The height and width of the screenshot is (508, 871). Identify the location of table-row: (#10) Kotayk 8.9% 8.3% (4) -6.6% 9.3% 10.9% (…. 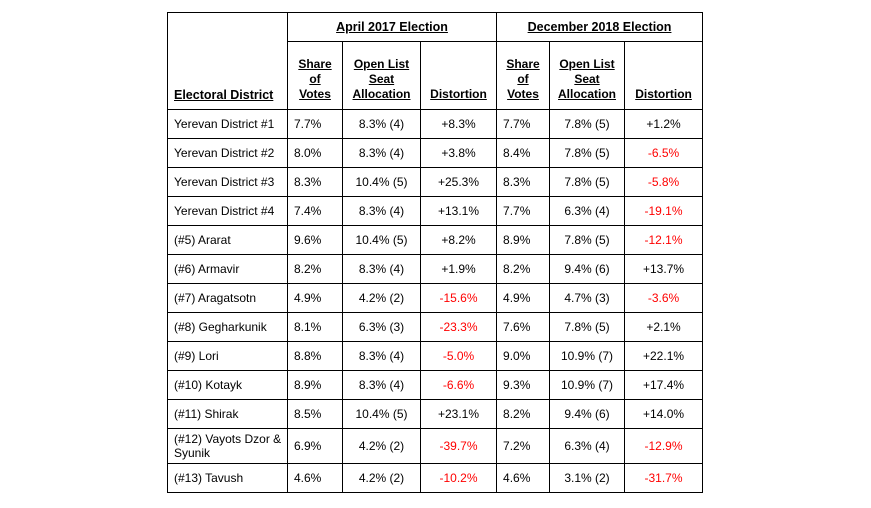
(435, 385).